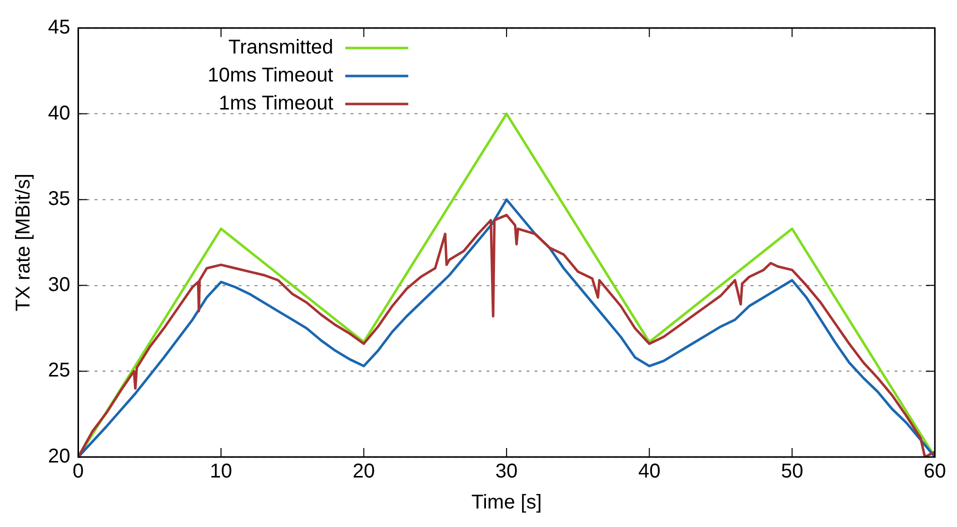  What do you see at coordinates (281, 47) in the screenshot?
I see `legend-label: Transmitted` at bounding box center [281, 47].